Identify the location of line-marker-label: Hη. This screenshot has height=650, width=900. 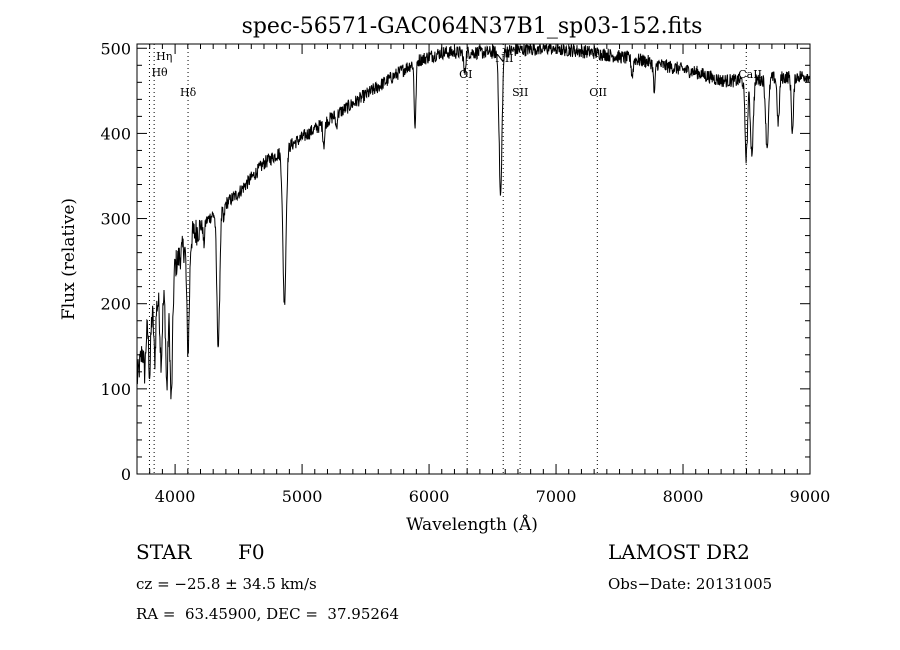
(164, 56).